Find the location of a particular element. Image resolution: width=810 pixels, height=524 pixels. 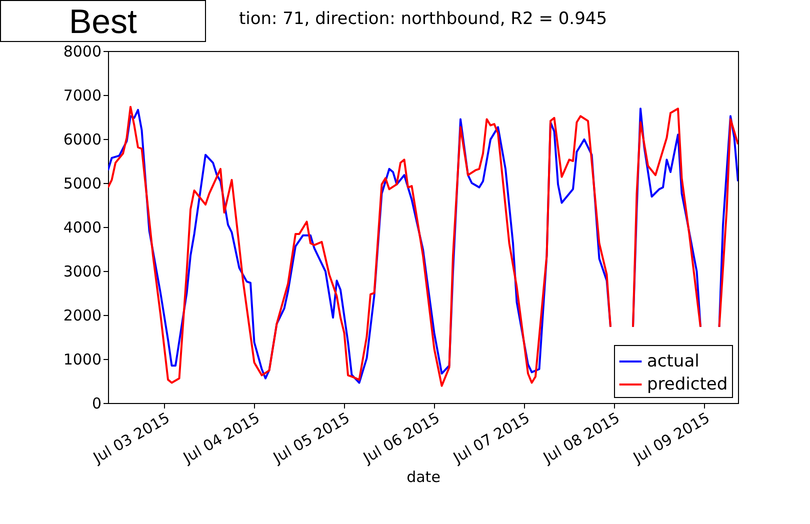

y-tick-label: 6000 is located at coordinates (82, 139).